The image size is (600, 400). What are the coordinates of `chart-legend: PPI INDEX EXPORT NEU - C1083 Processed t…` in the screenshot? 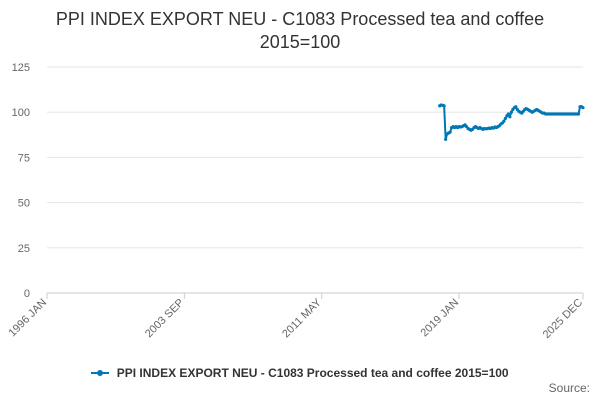 It's located at (300, 372).